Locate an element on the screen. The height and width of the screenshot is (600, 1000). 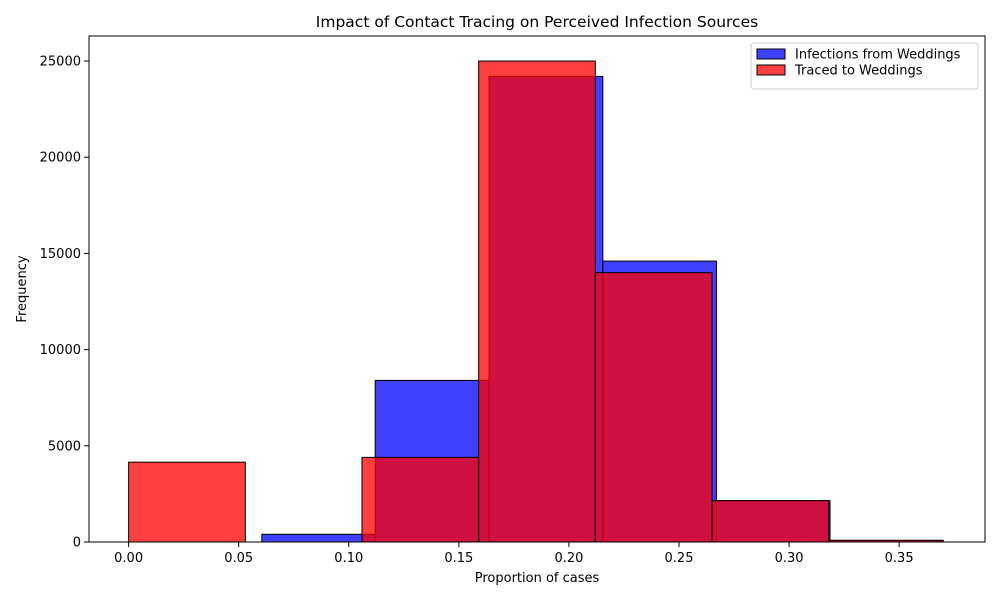
x-tick-label: 0.25 is located at coordinates (679, 558).